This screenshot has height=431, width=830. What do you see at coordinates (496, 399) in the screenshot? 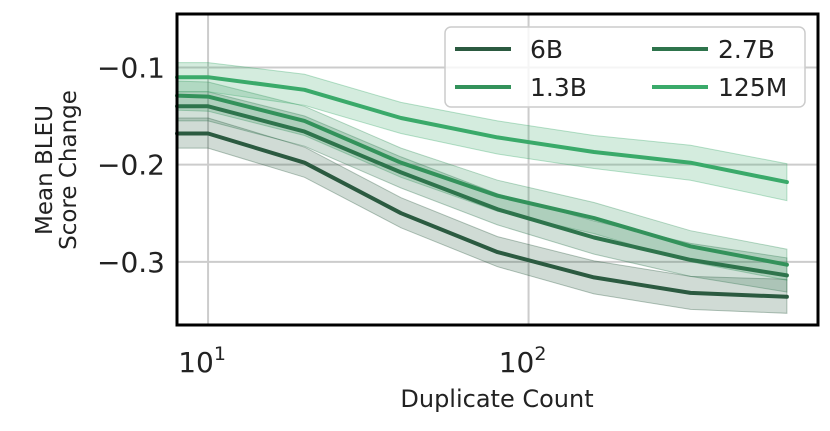
I see `x-axis-label: Duplicate Count` at bounding box center [496, 399].